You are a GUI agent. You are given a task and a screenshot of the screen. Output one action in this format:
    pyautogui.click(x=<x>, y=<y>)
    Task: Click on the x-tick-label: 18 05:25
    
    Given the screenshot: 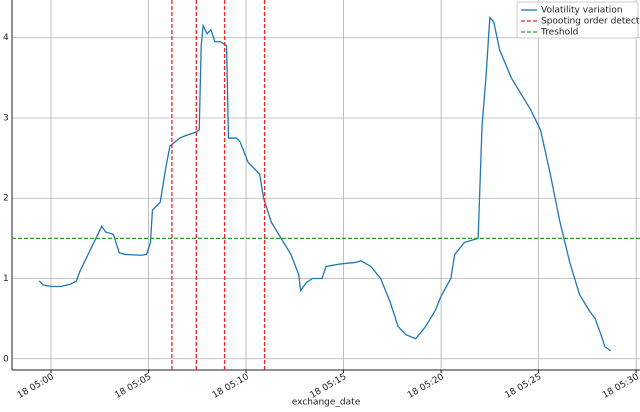 What is the action you would take?
    pyautogui.click(x=523, y=386)
    